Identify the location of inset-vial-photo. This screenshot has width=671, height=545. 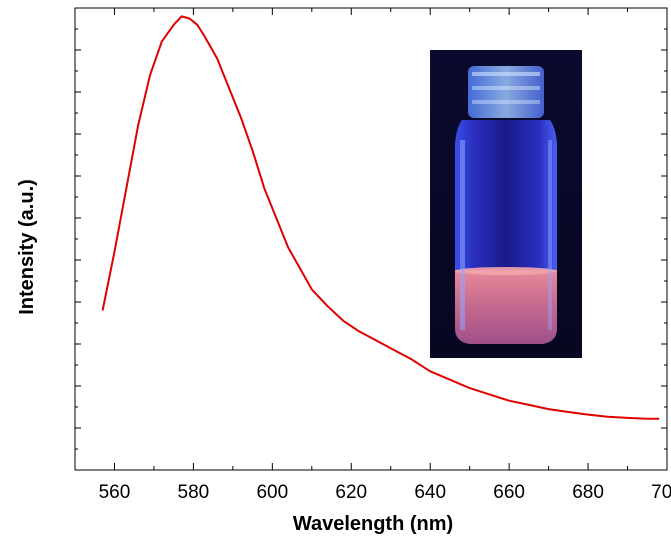
(506, 204).